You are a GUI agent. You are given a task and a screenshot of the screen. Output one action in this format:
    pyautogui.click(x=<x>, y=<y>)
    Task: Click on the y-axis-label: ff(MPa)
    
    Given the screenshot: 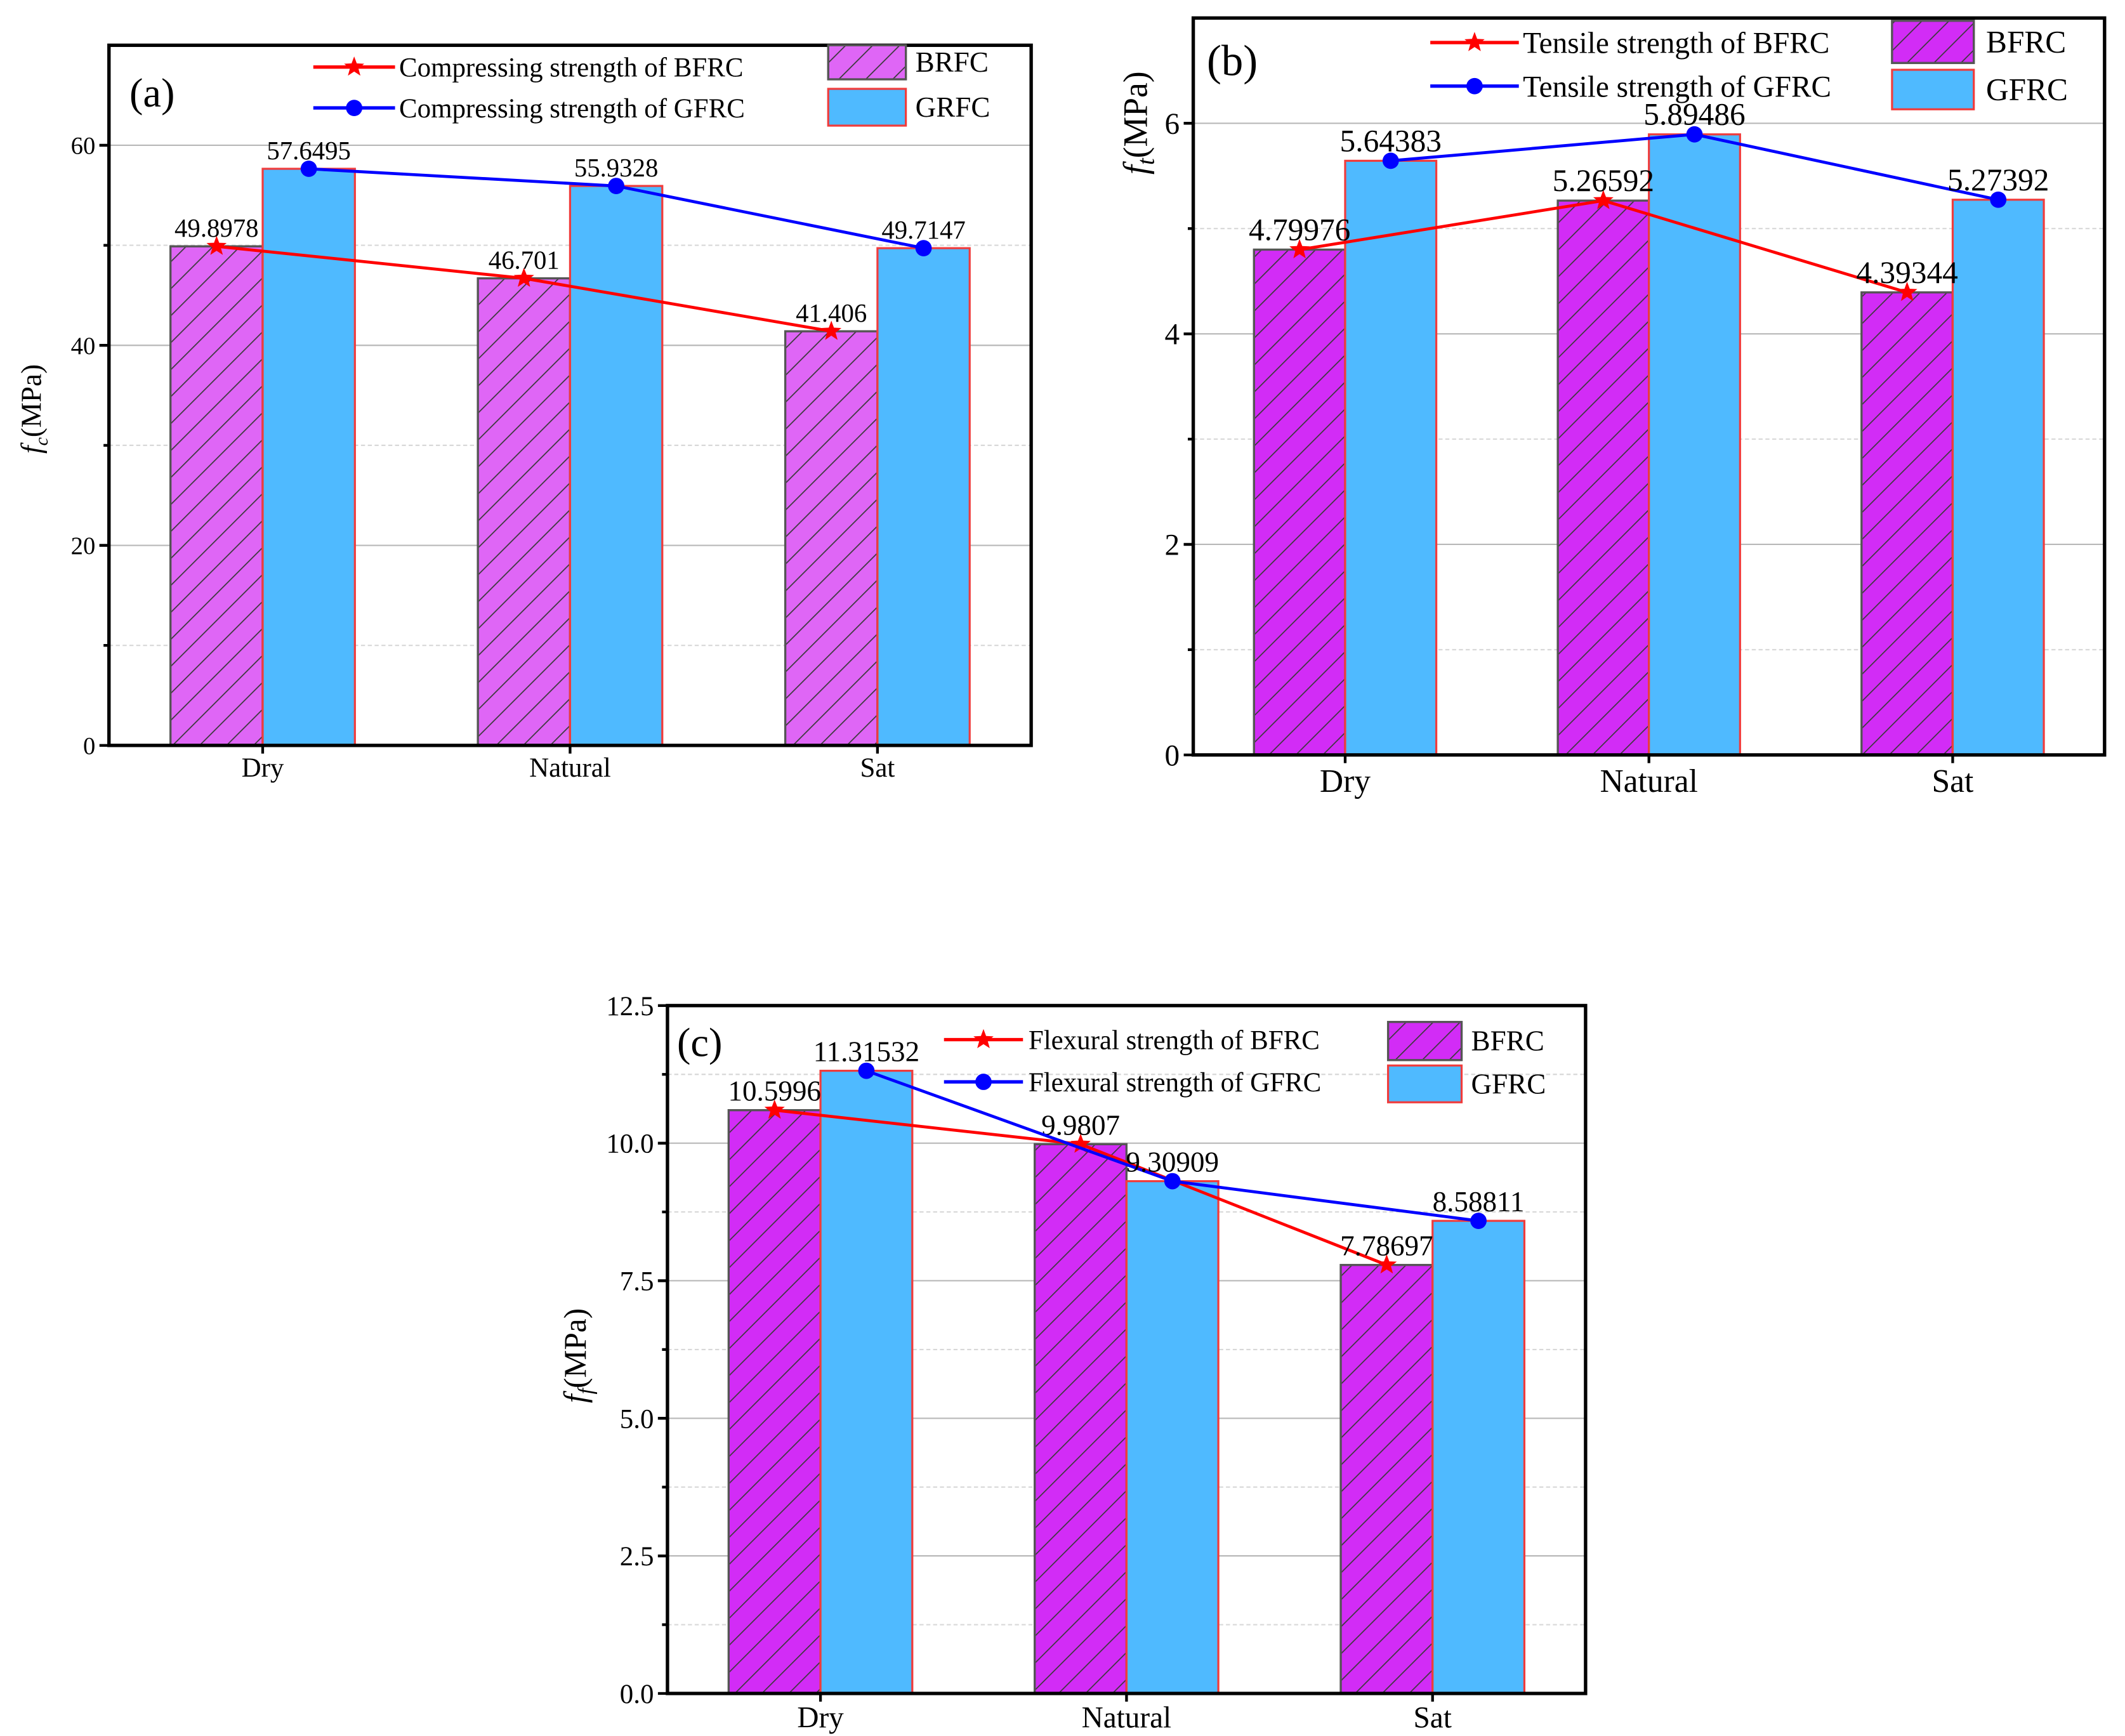 What is the action you would take?
    pyautogui.click(x=578, y=1355)
    